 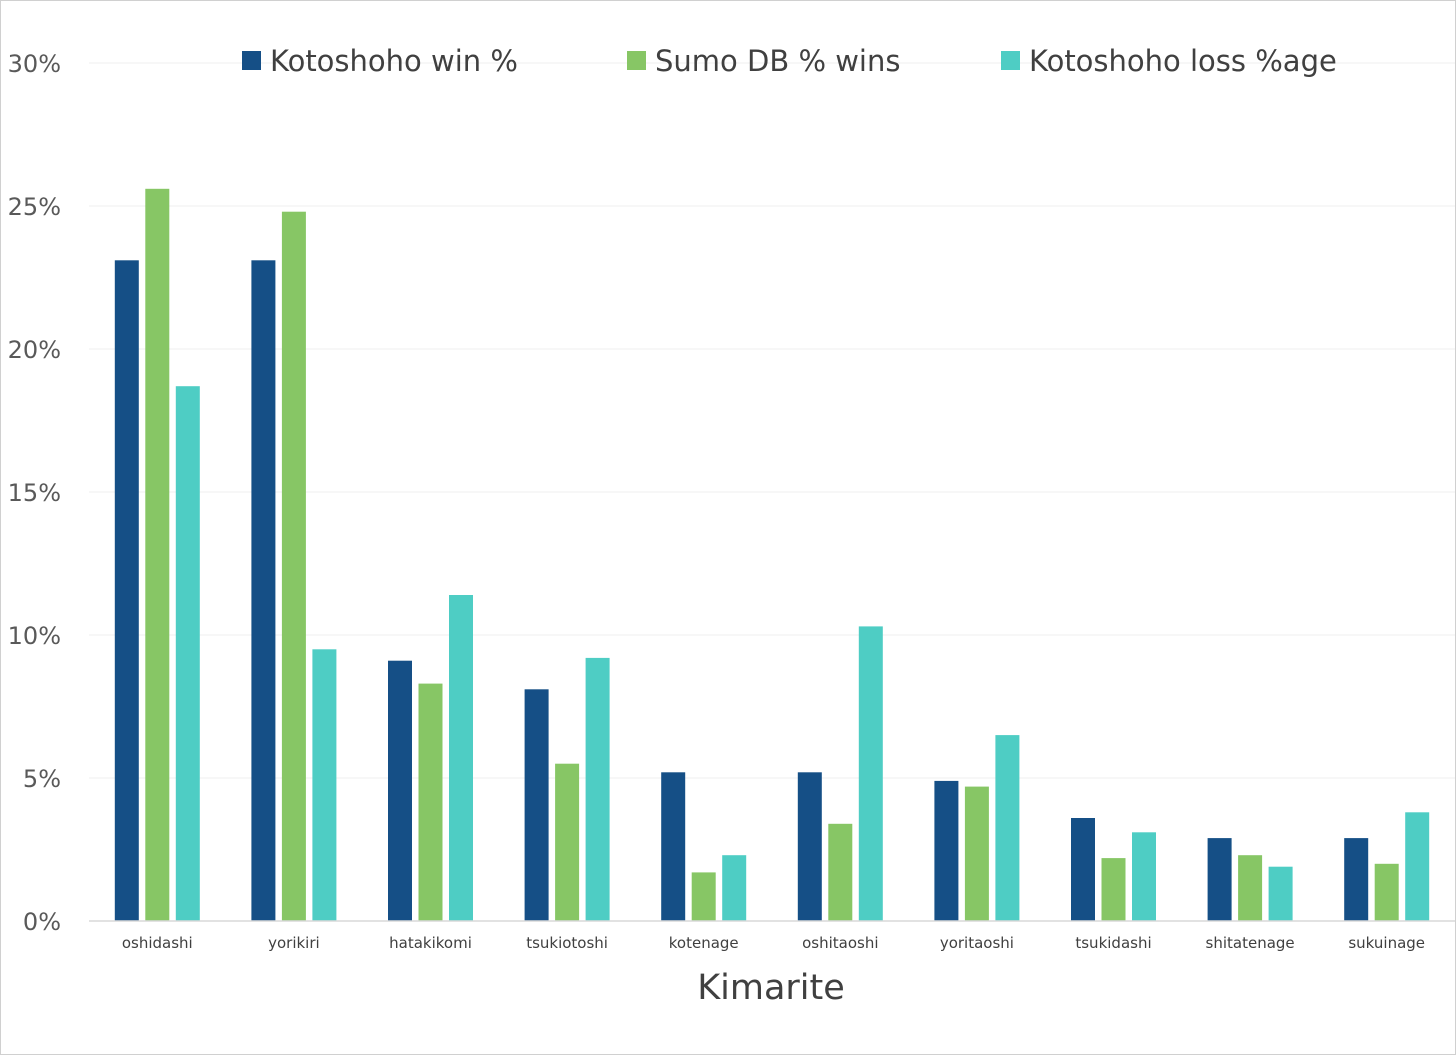 I want to click on y-tick-label: 10%, so click(x=34, y=636).